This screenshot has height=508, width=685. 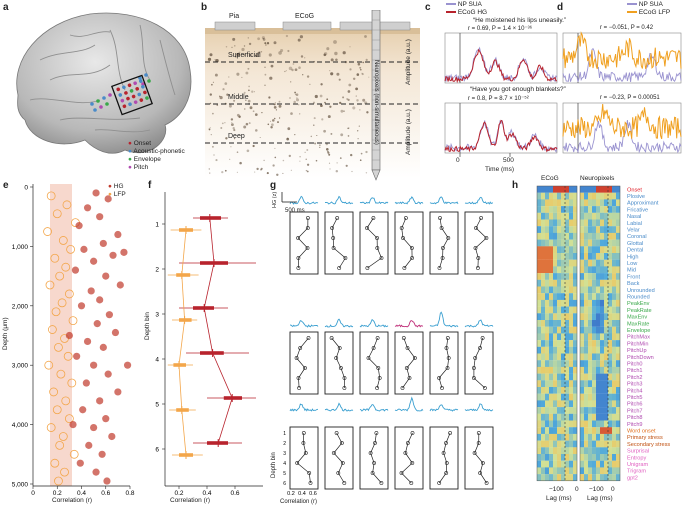 What do you see at coordinates (337, 218) in the screenshot?
I see `g-depth-point` at bounding box center [337, 218].